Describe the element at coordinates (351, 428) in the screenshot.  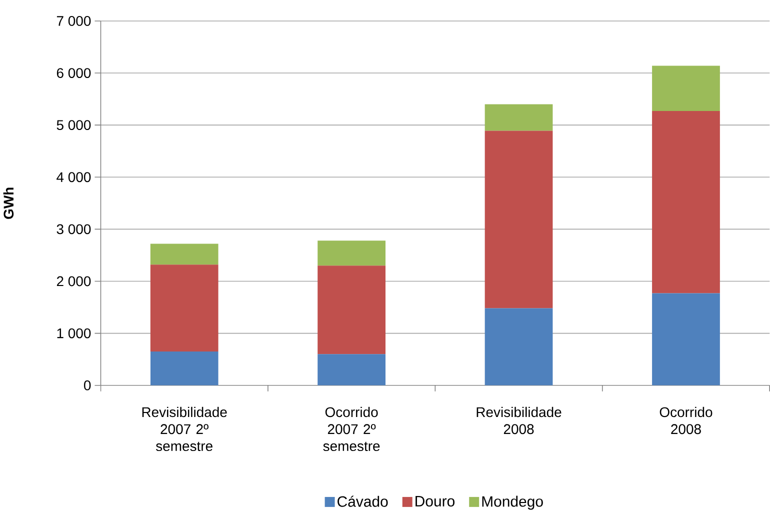
I see `x-tick-label: Ocorrido 2007 2º semestre` at that location.